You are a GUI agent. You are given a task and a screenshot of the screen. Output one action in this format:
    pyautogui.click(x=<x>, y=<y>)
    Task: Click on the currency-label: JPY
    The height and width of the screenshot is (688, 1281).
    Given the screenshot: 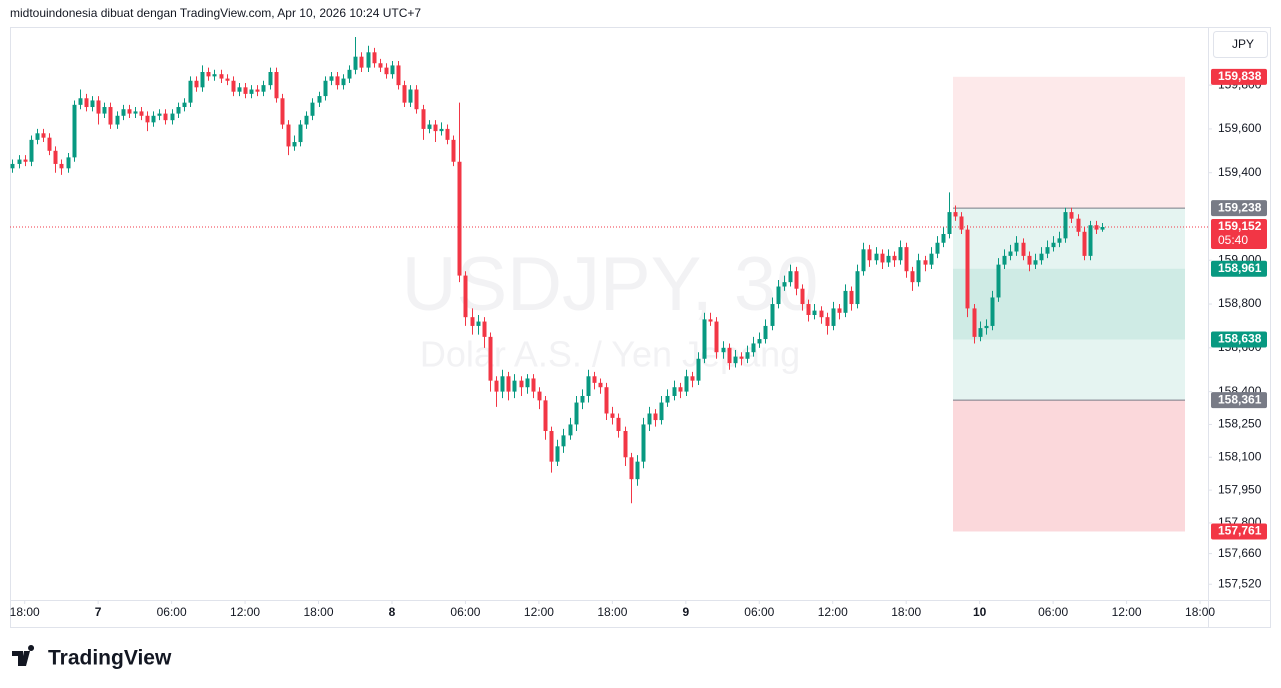 What is the action you would take?
    pyautogui.click(x=1243, y=44)
    